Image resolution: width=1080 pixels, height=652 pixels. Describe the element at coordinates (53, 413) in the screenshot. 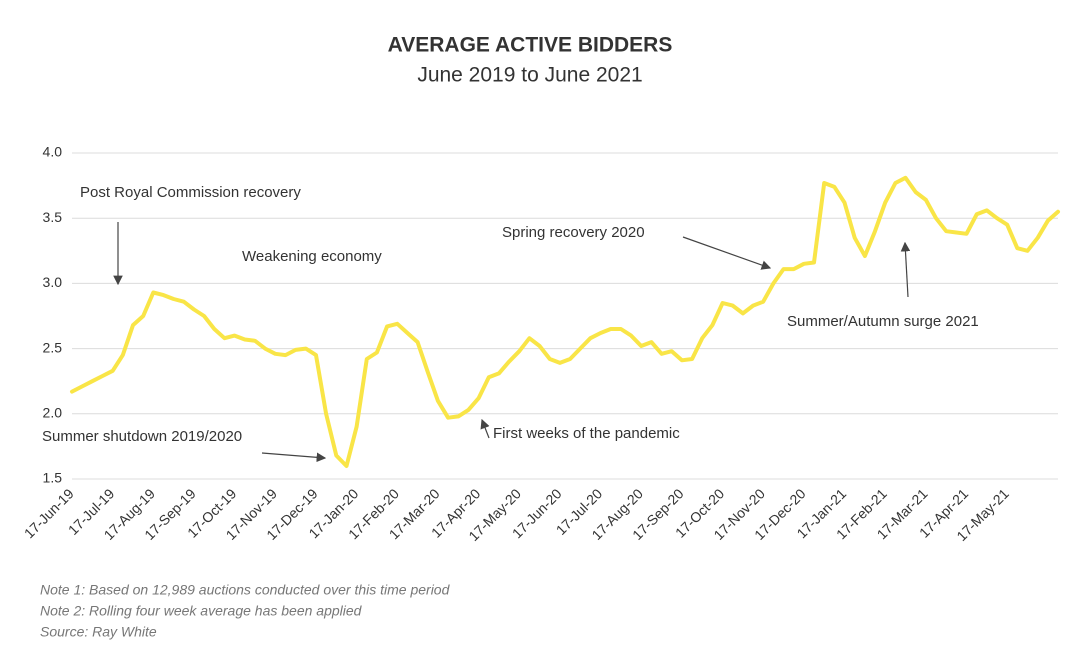

I see `y-tick-label: 2.0` at that location.